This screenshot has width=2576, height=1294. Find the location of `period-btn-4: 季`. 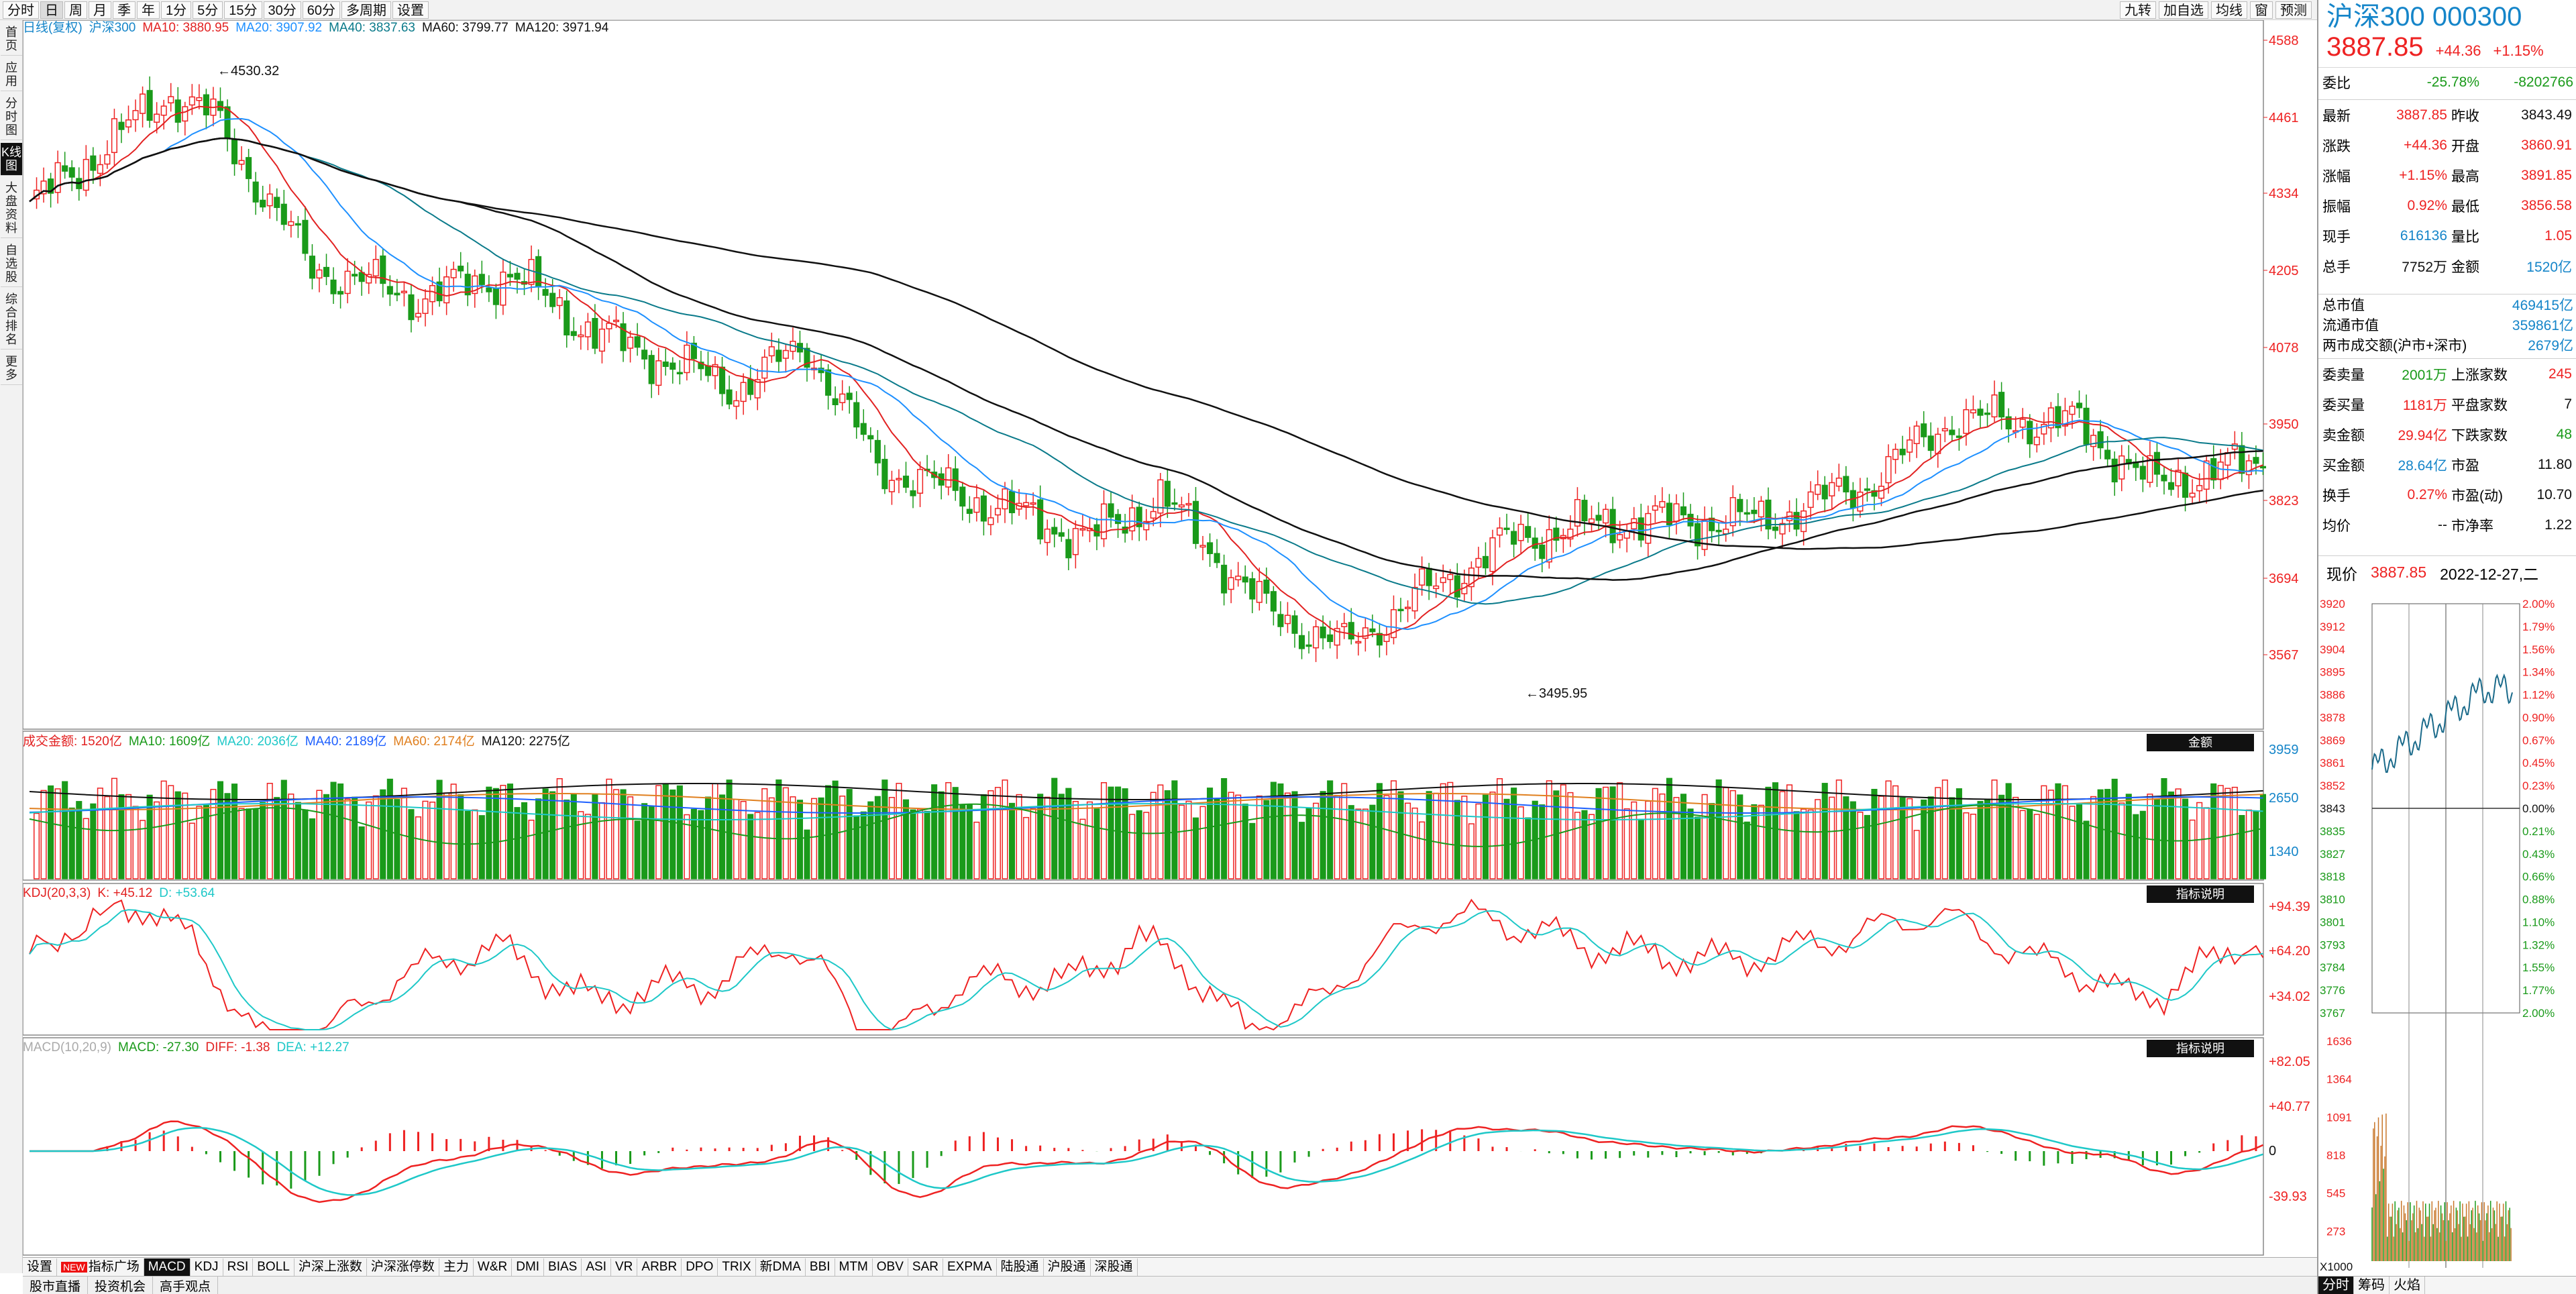

period-btn-4: 季 is located at coordinates (124, 10).